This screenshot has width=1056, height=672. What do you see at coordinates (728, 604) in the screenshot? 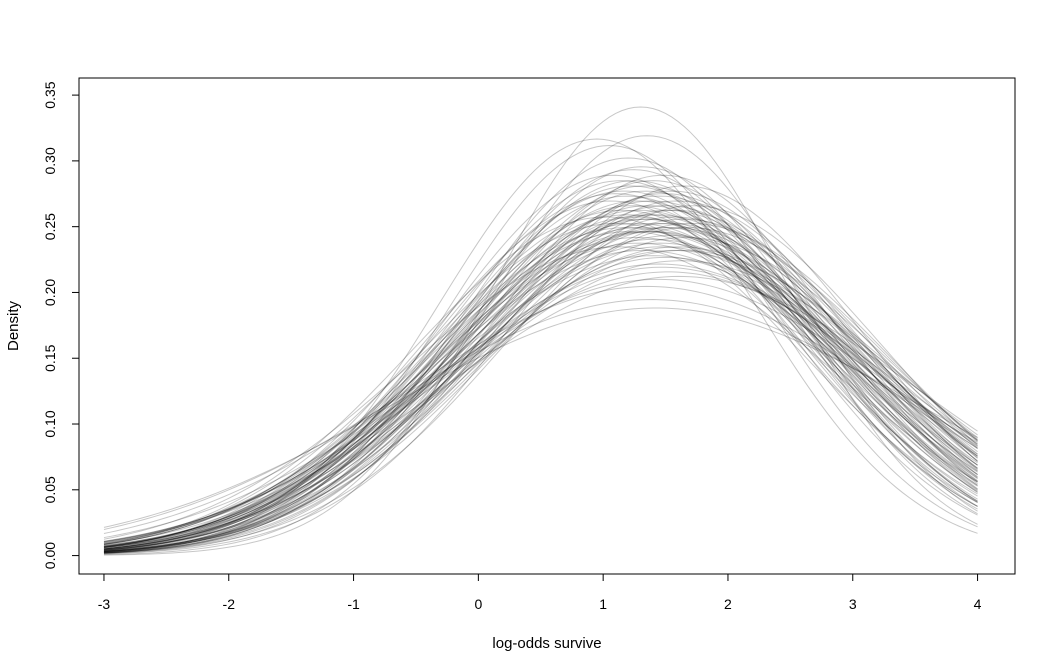
I see `x-tick-label: 2` at bounding box center [728, 604].